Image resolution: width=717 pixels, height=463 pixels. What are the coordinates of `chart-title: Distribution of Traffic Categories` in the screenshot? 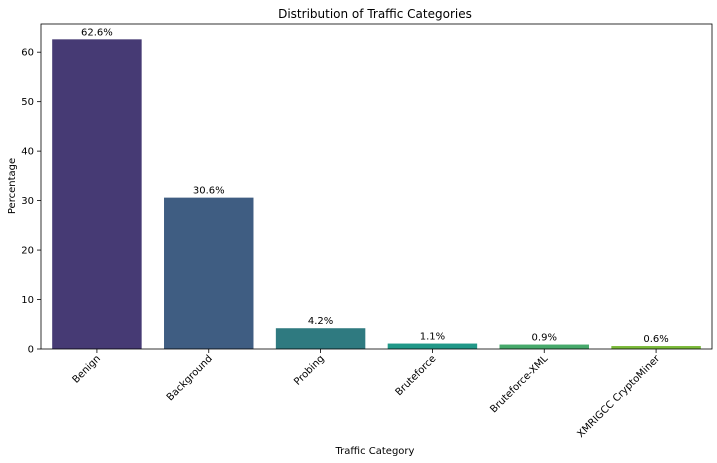 It's located at (375, 14).